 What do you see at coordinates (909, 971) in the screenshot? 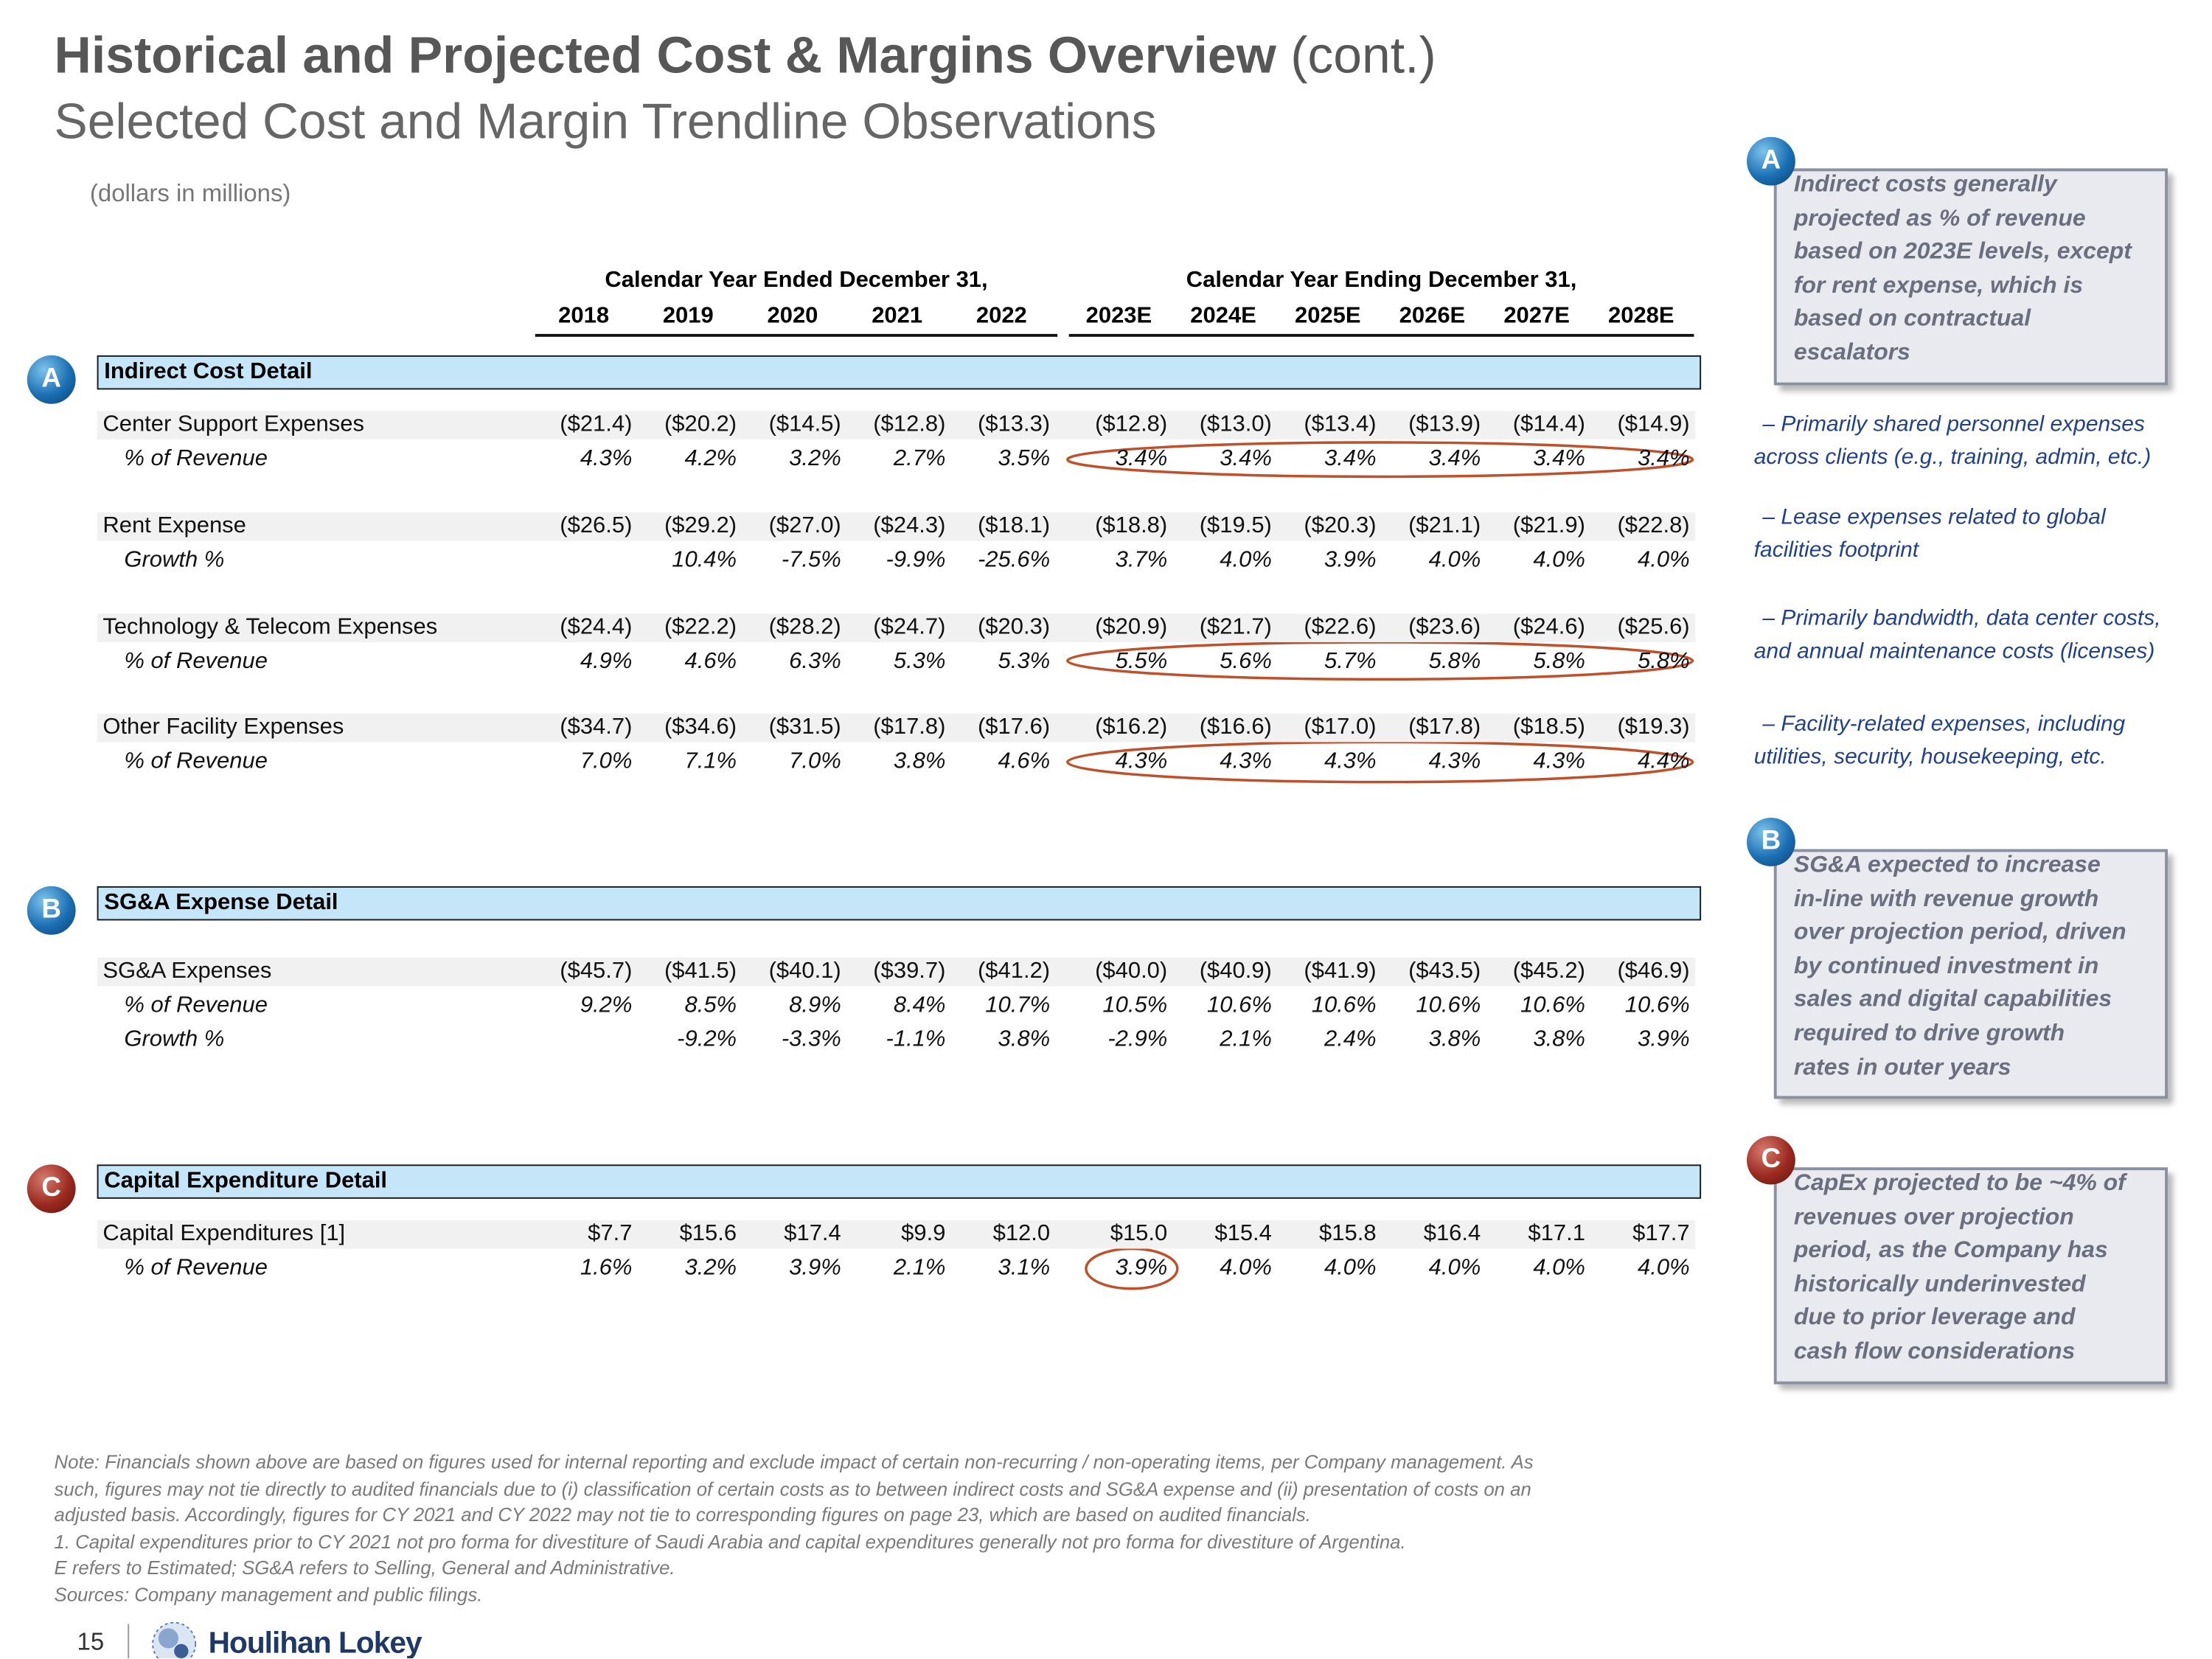
I see `cell-value: ($39.7)` at bounding box center [909, 971].